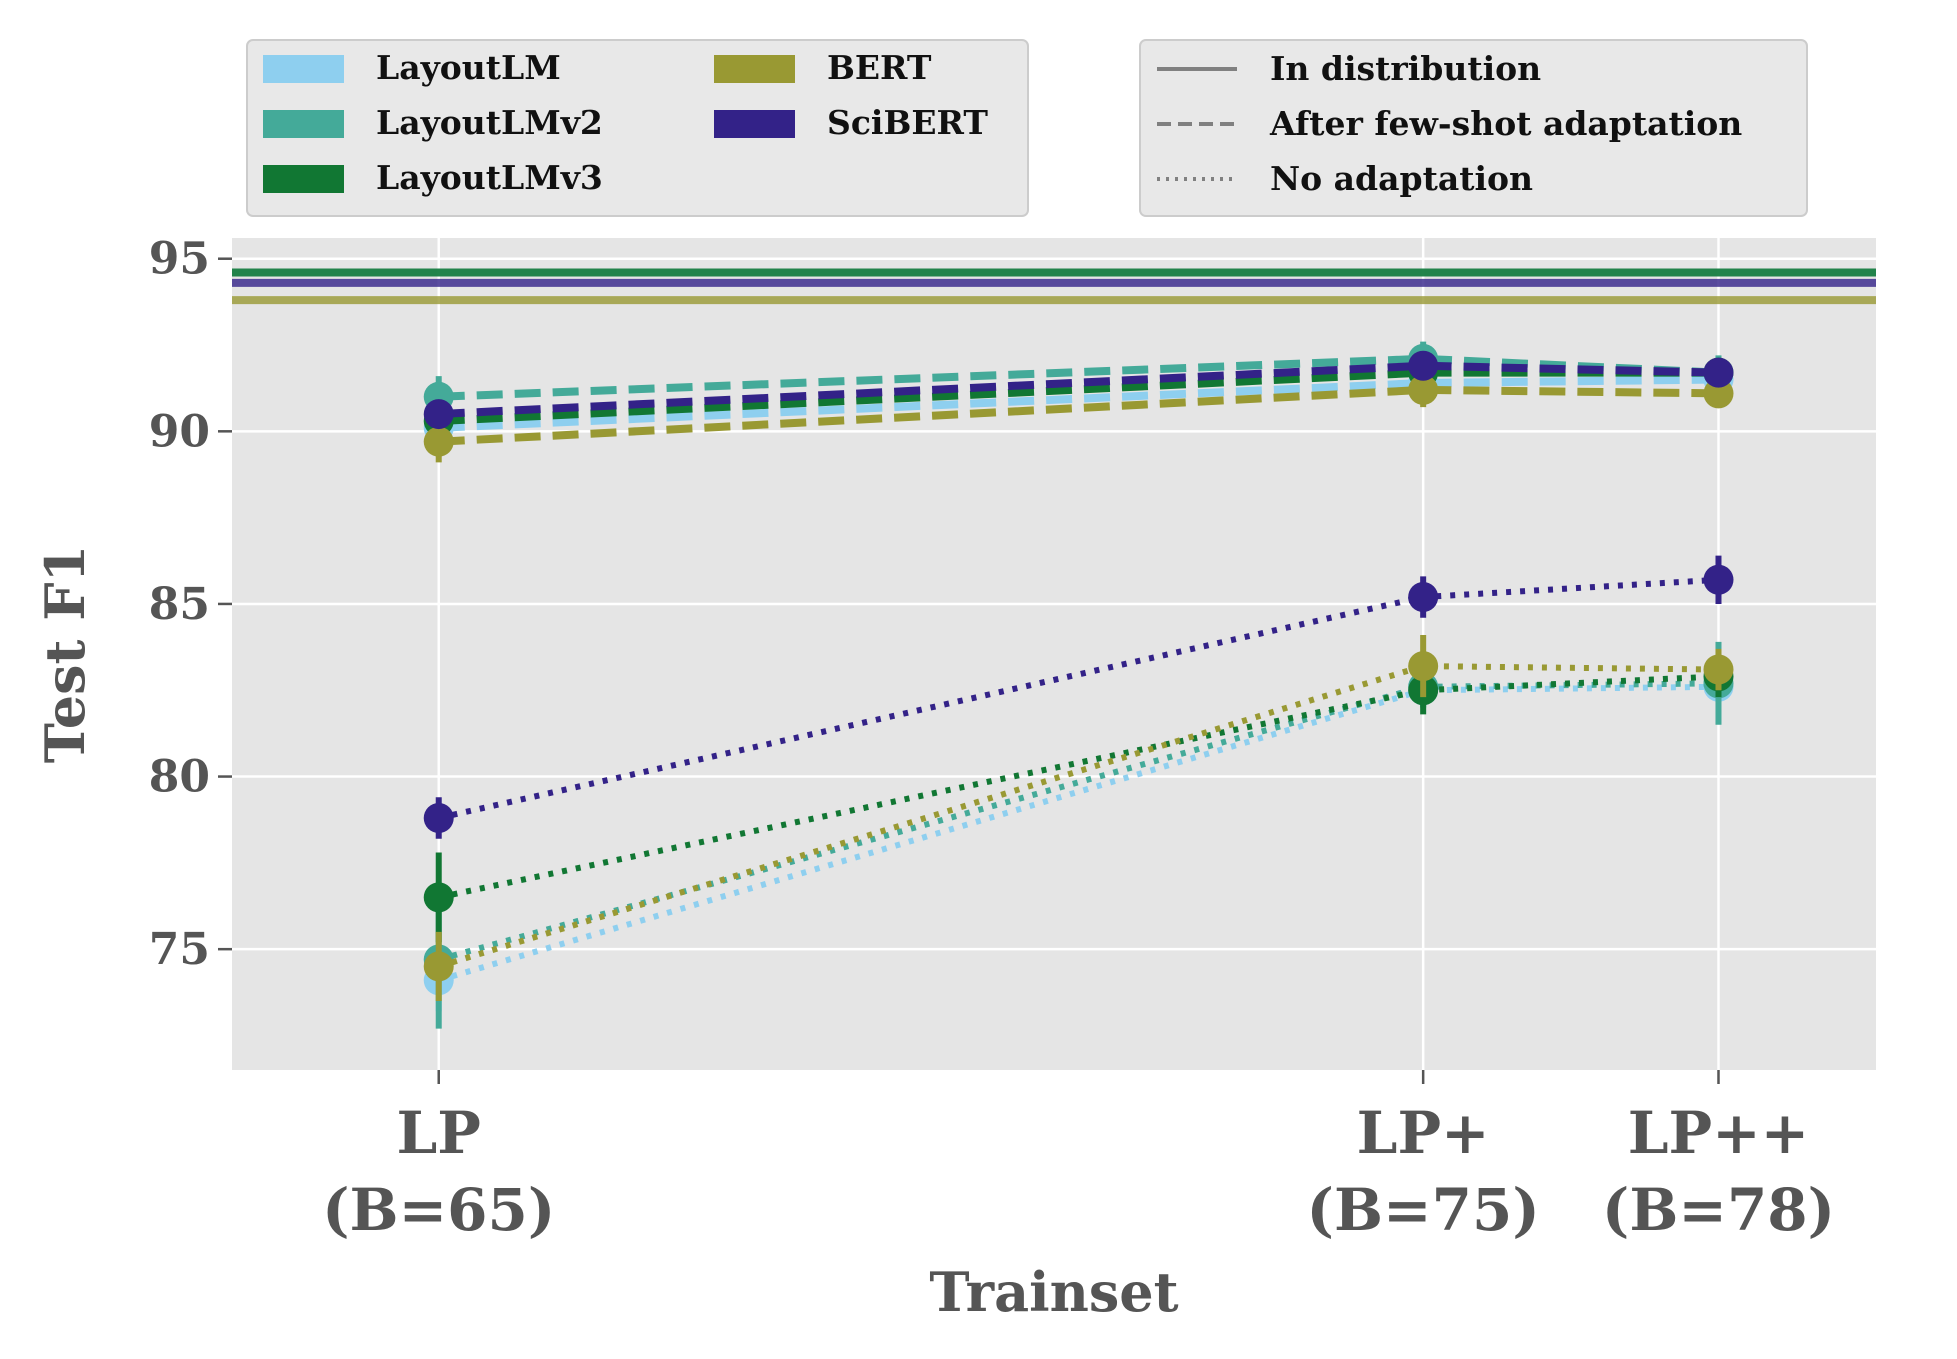 Image resolution: width=1957 pixels, height=1359 pixels. What do you see at coordinates (438, 1210) in the screenshot?
I see `x-tick-sublabel: (B=65)` at bounding box center [438, 1210].